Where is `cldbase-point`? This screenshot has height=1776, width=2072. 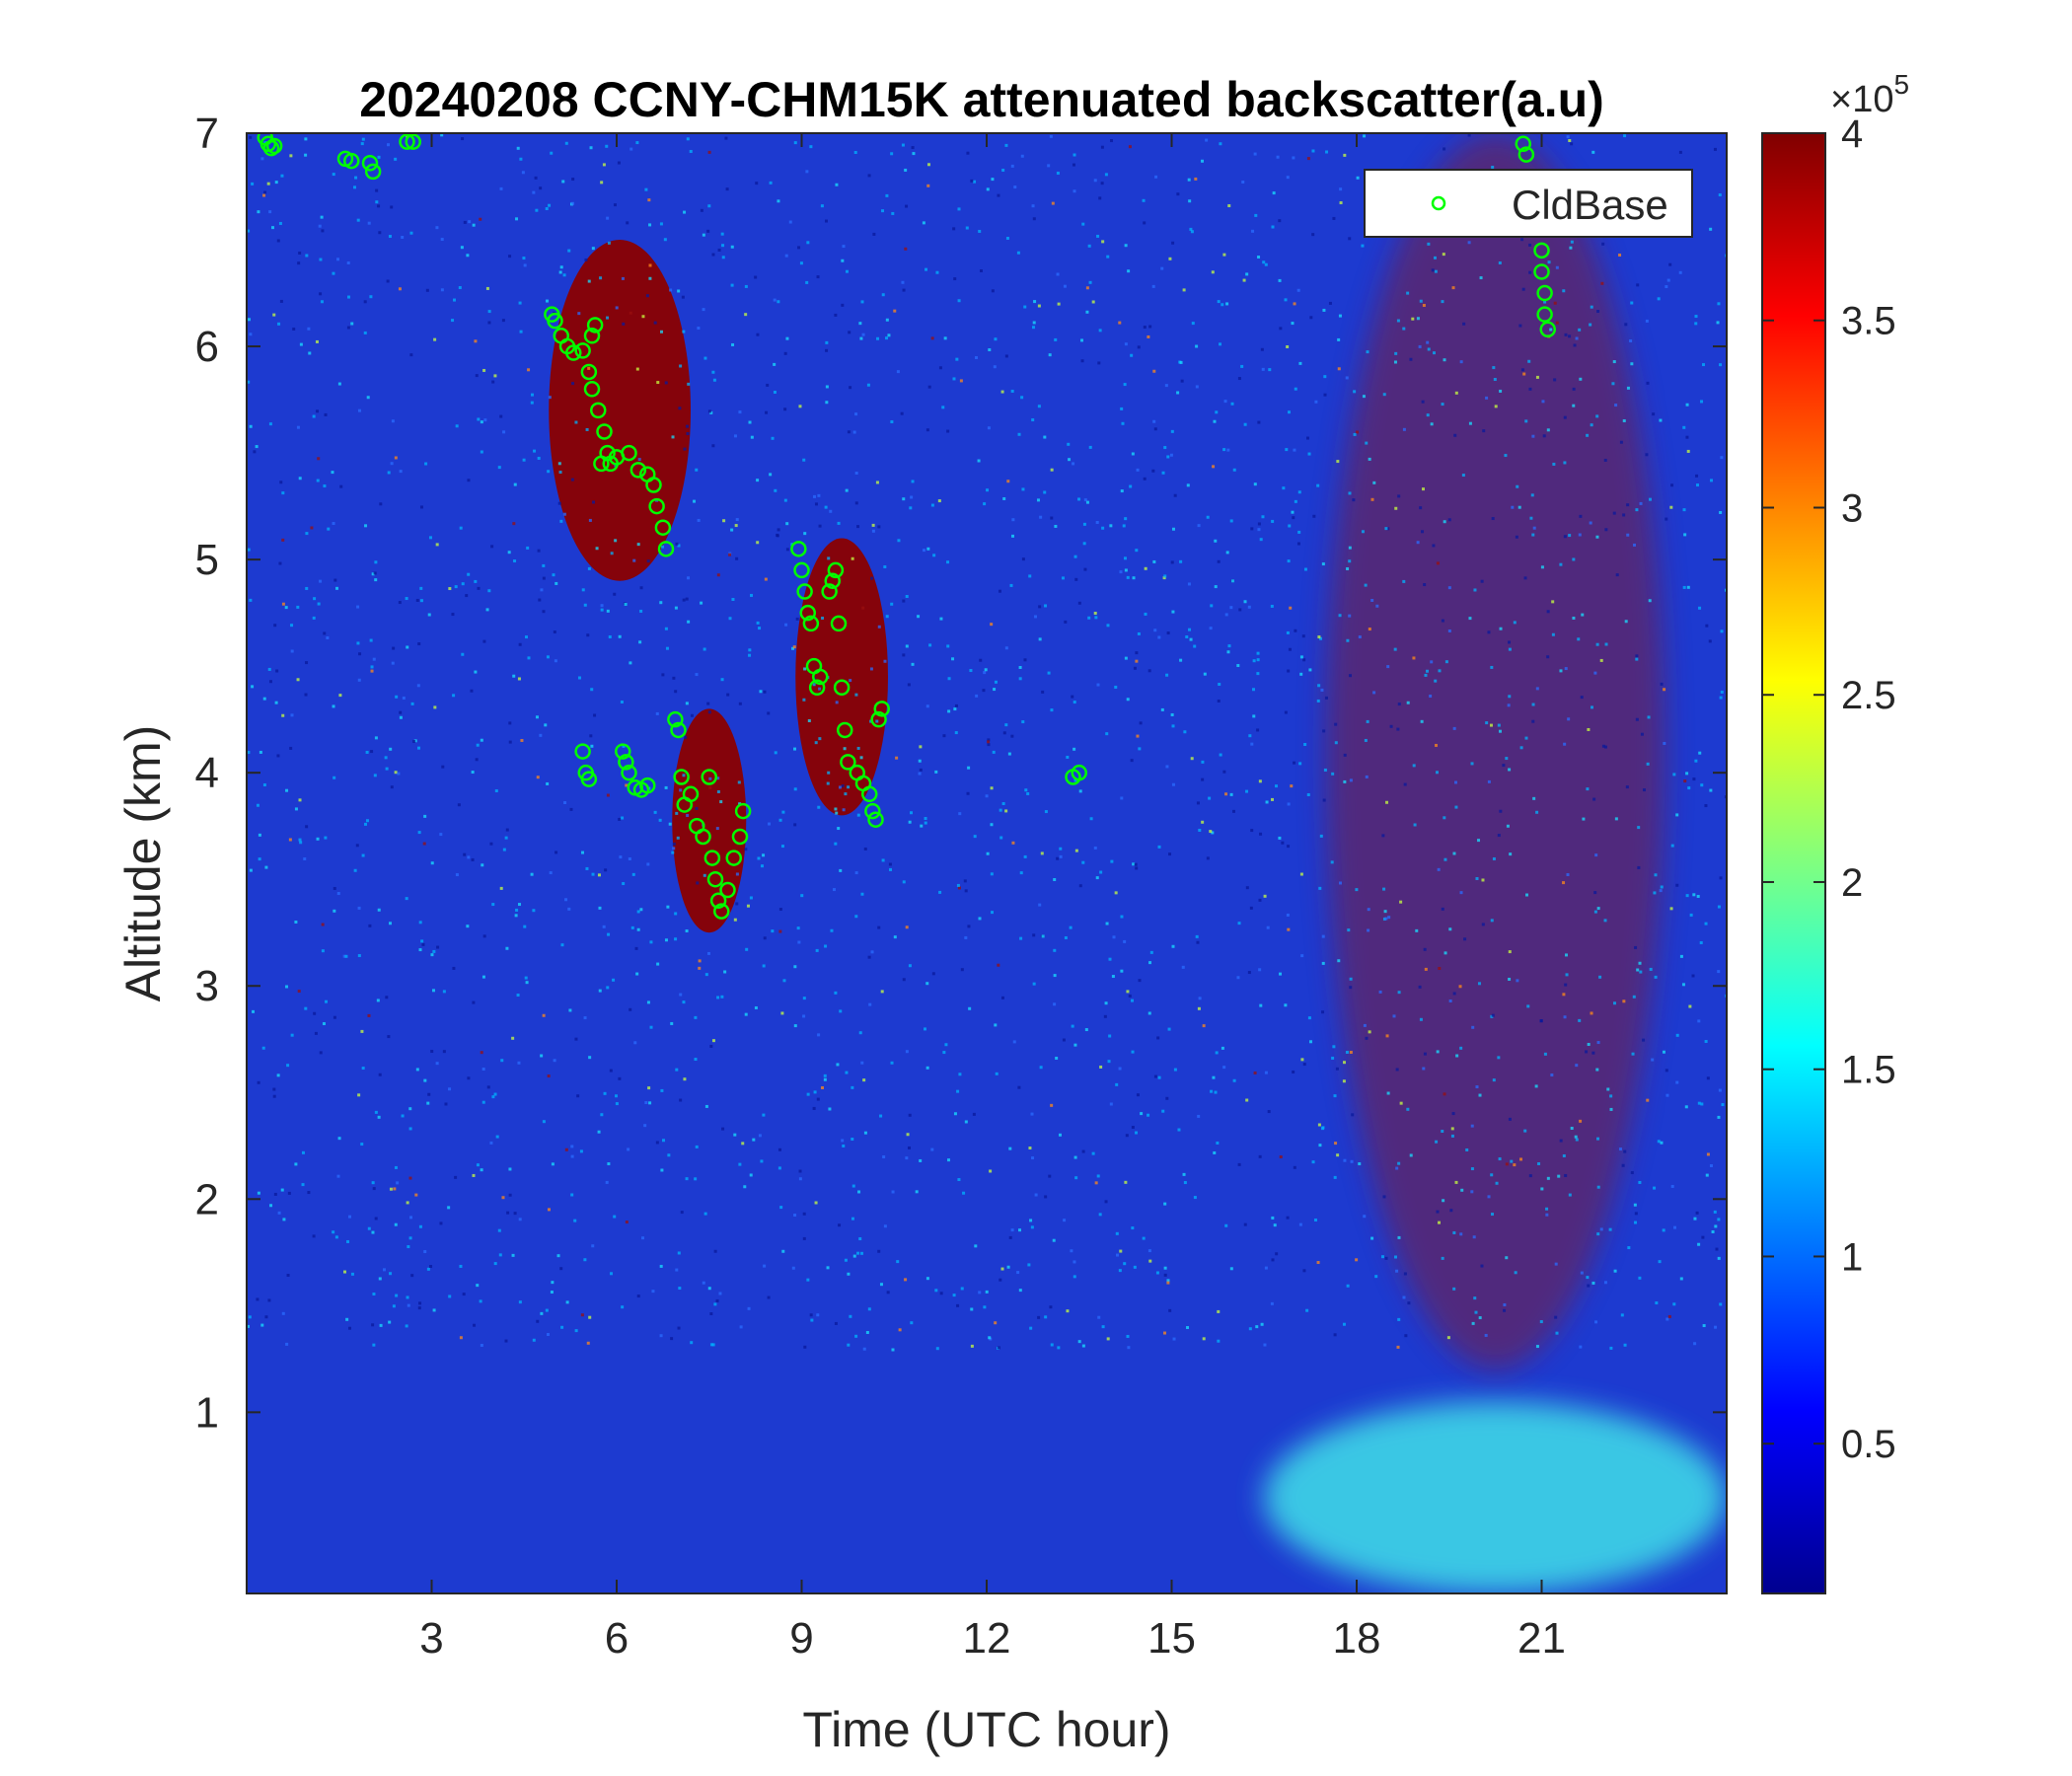 cldbase-point is located at coordinates (722, 912).